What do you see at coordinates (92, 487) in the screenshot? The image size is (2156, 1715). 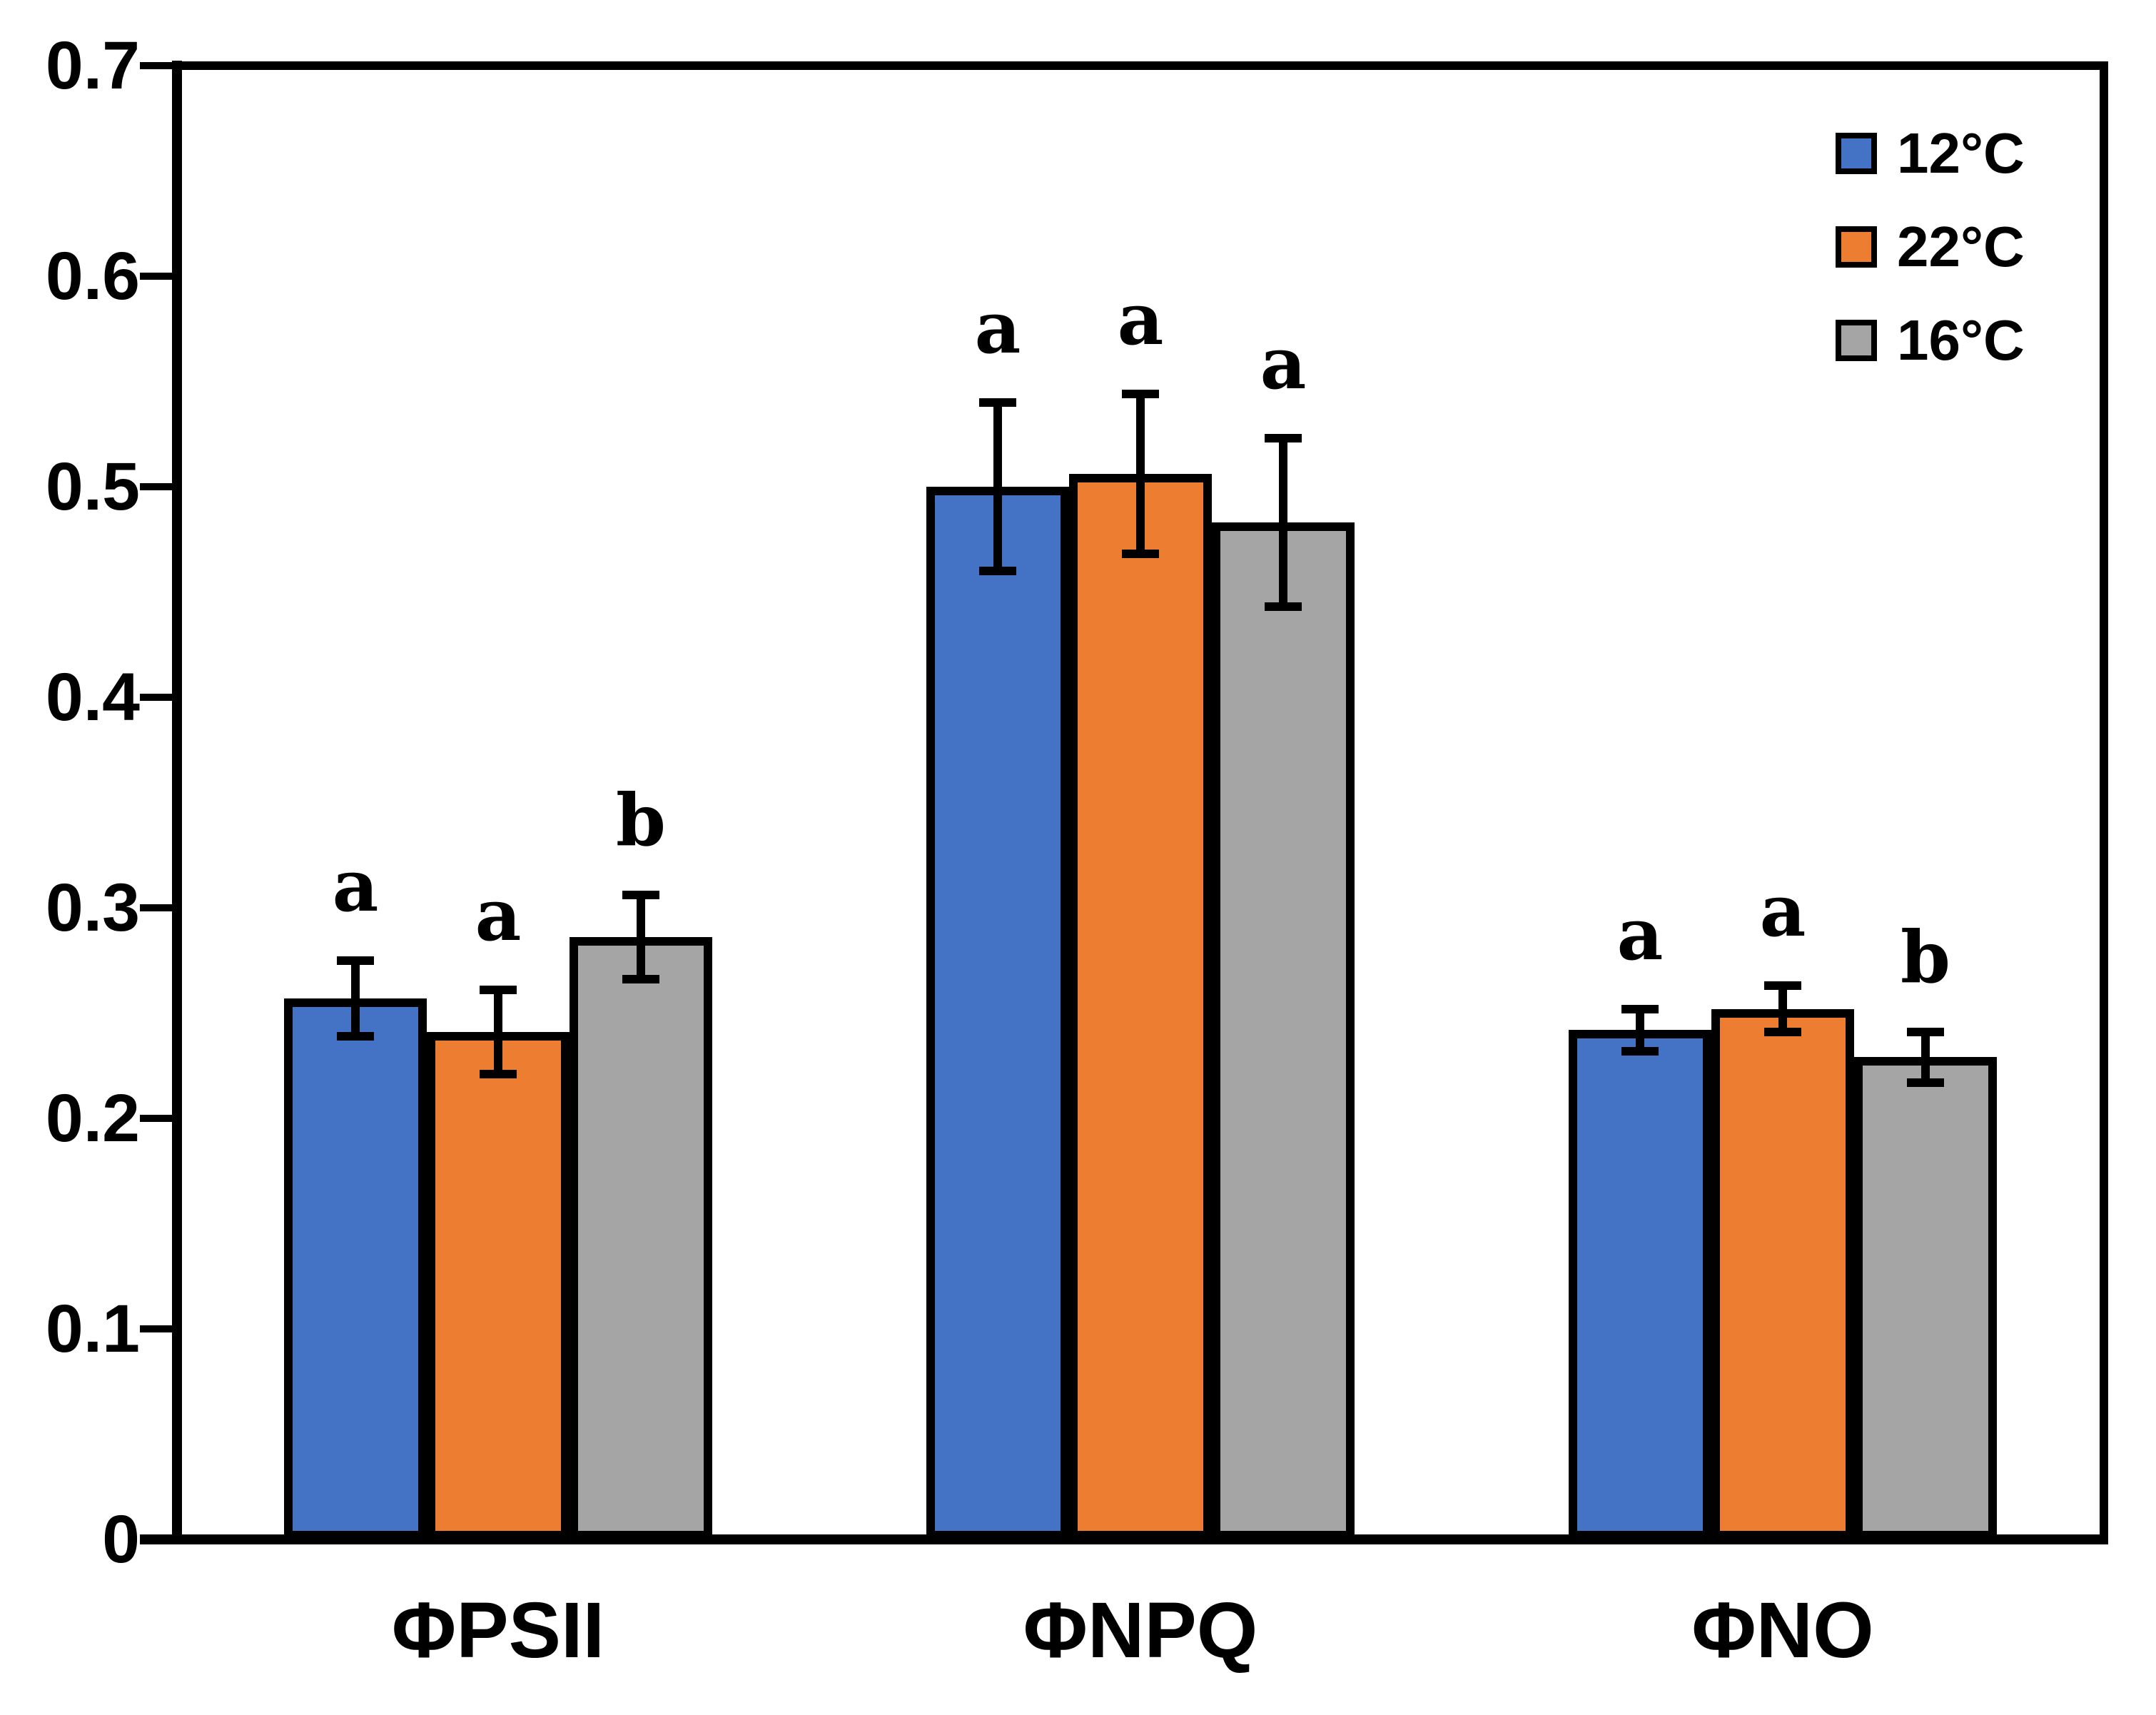 I see `y-tick-label: 0.5` at bounding box center [92, 487].